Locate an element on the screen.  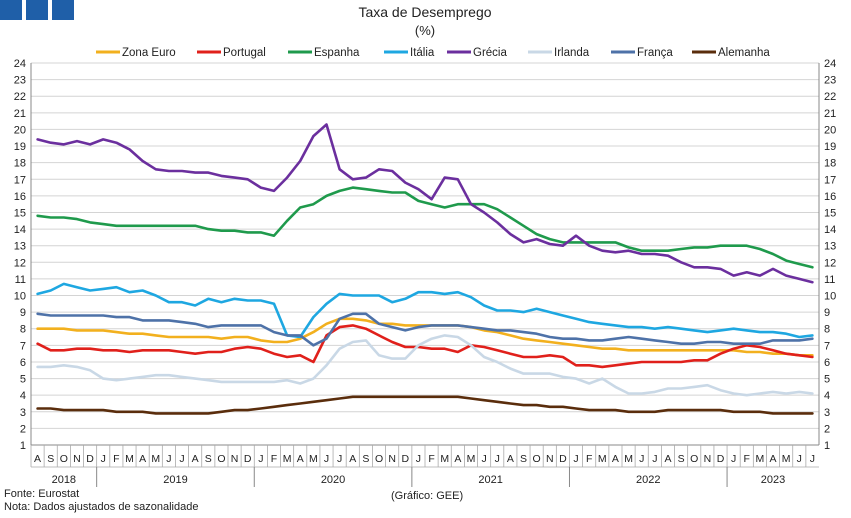
y-tick-right-20: 20 is located at coordinates (830, 130).